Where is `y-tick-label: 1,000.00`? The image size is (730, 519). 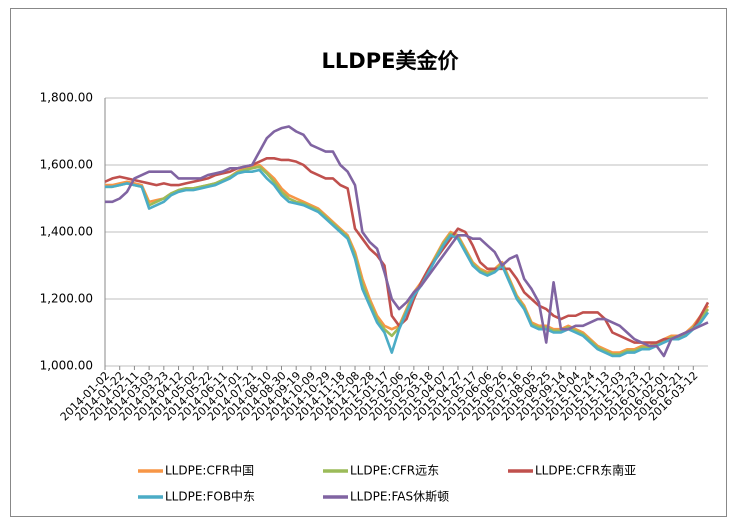
y-tick-label: 1,000.00 is located at coordinates (66, 366).